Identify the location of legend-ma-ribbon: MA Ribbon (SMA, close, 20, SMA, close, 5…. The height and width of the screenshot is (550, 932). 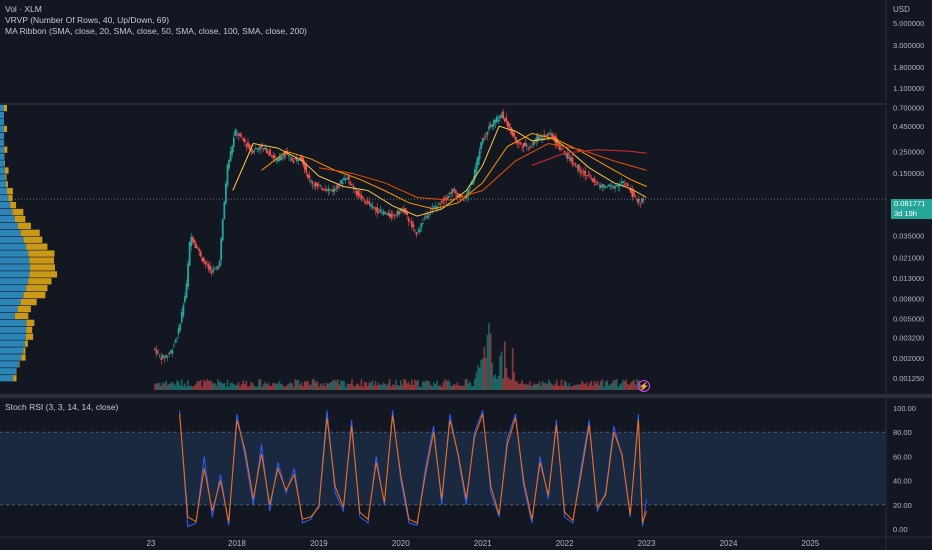
(156, 31).